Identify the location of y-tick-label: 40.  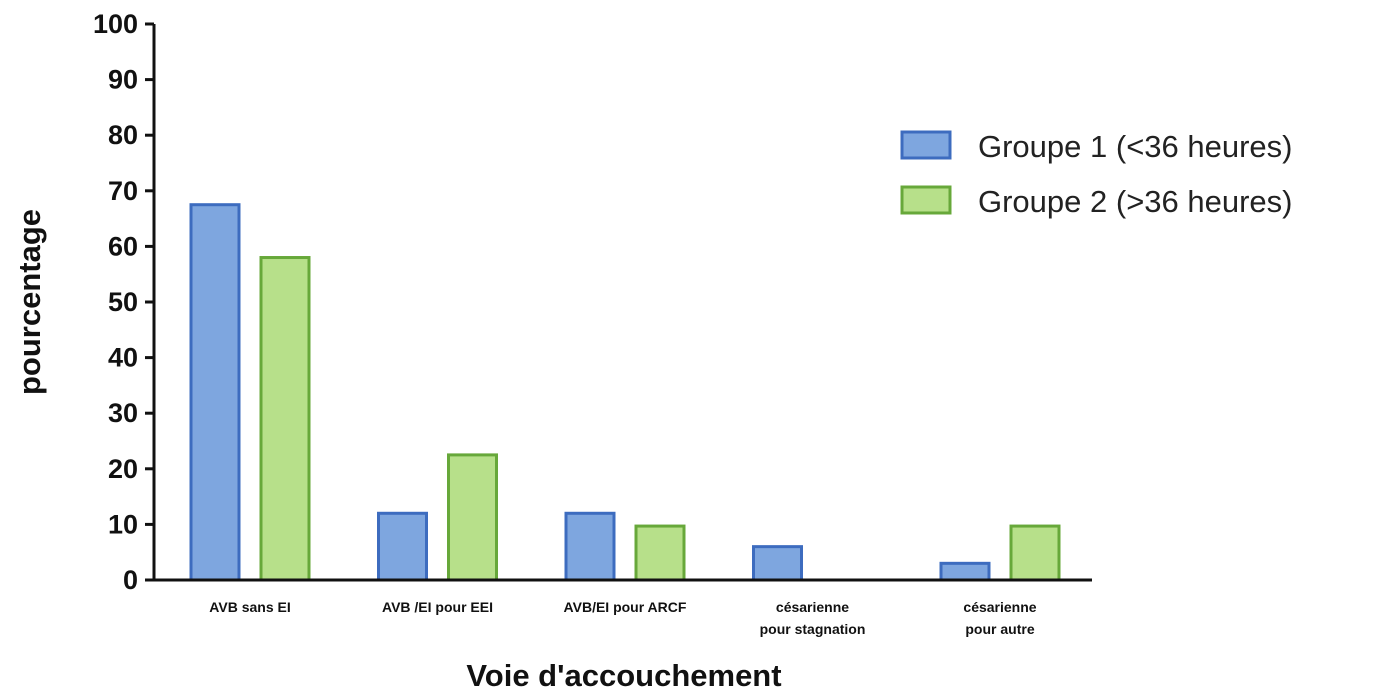
(123, 358).